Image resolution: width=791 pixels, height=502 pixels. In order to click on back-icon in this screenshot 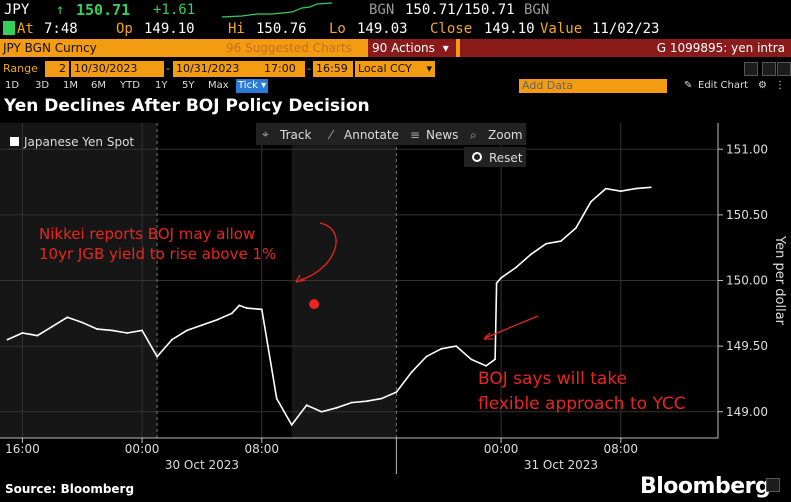, I will do `click(751, 69)`.